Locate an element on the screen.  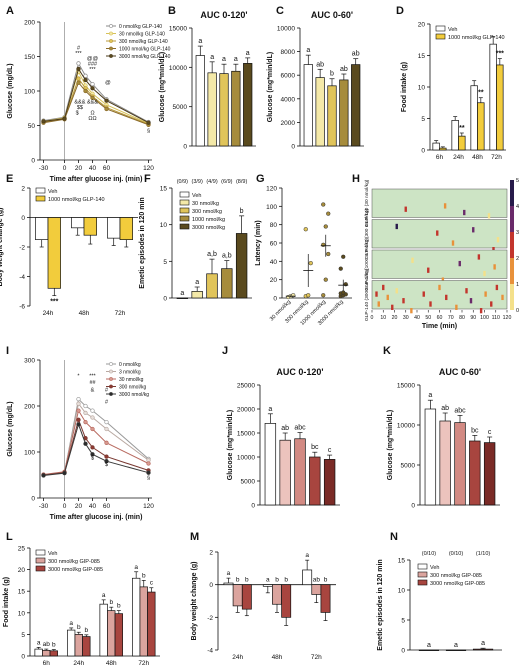
y-axis-label: Latency (min) is located at coordinates (258, 243).